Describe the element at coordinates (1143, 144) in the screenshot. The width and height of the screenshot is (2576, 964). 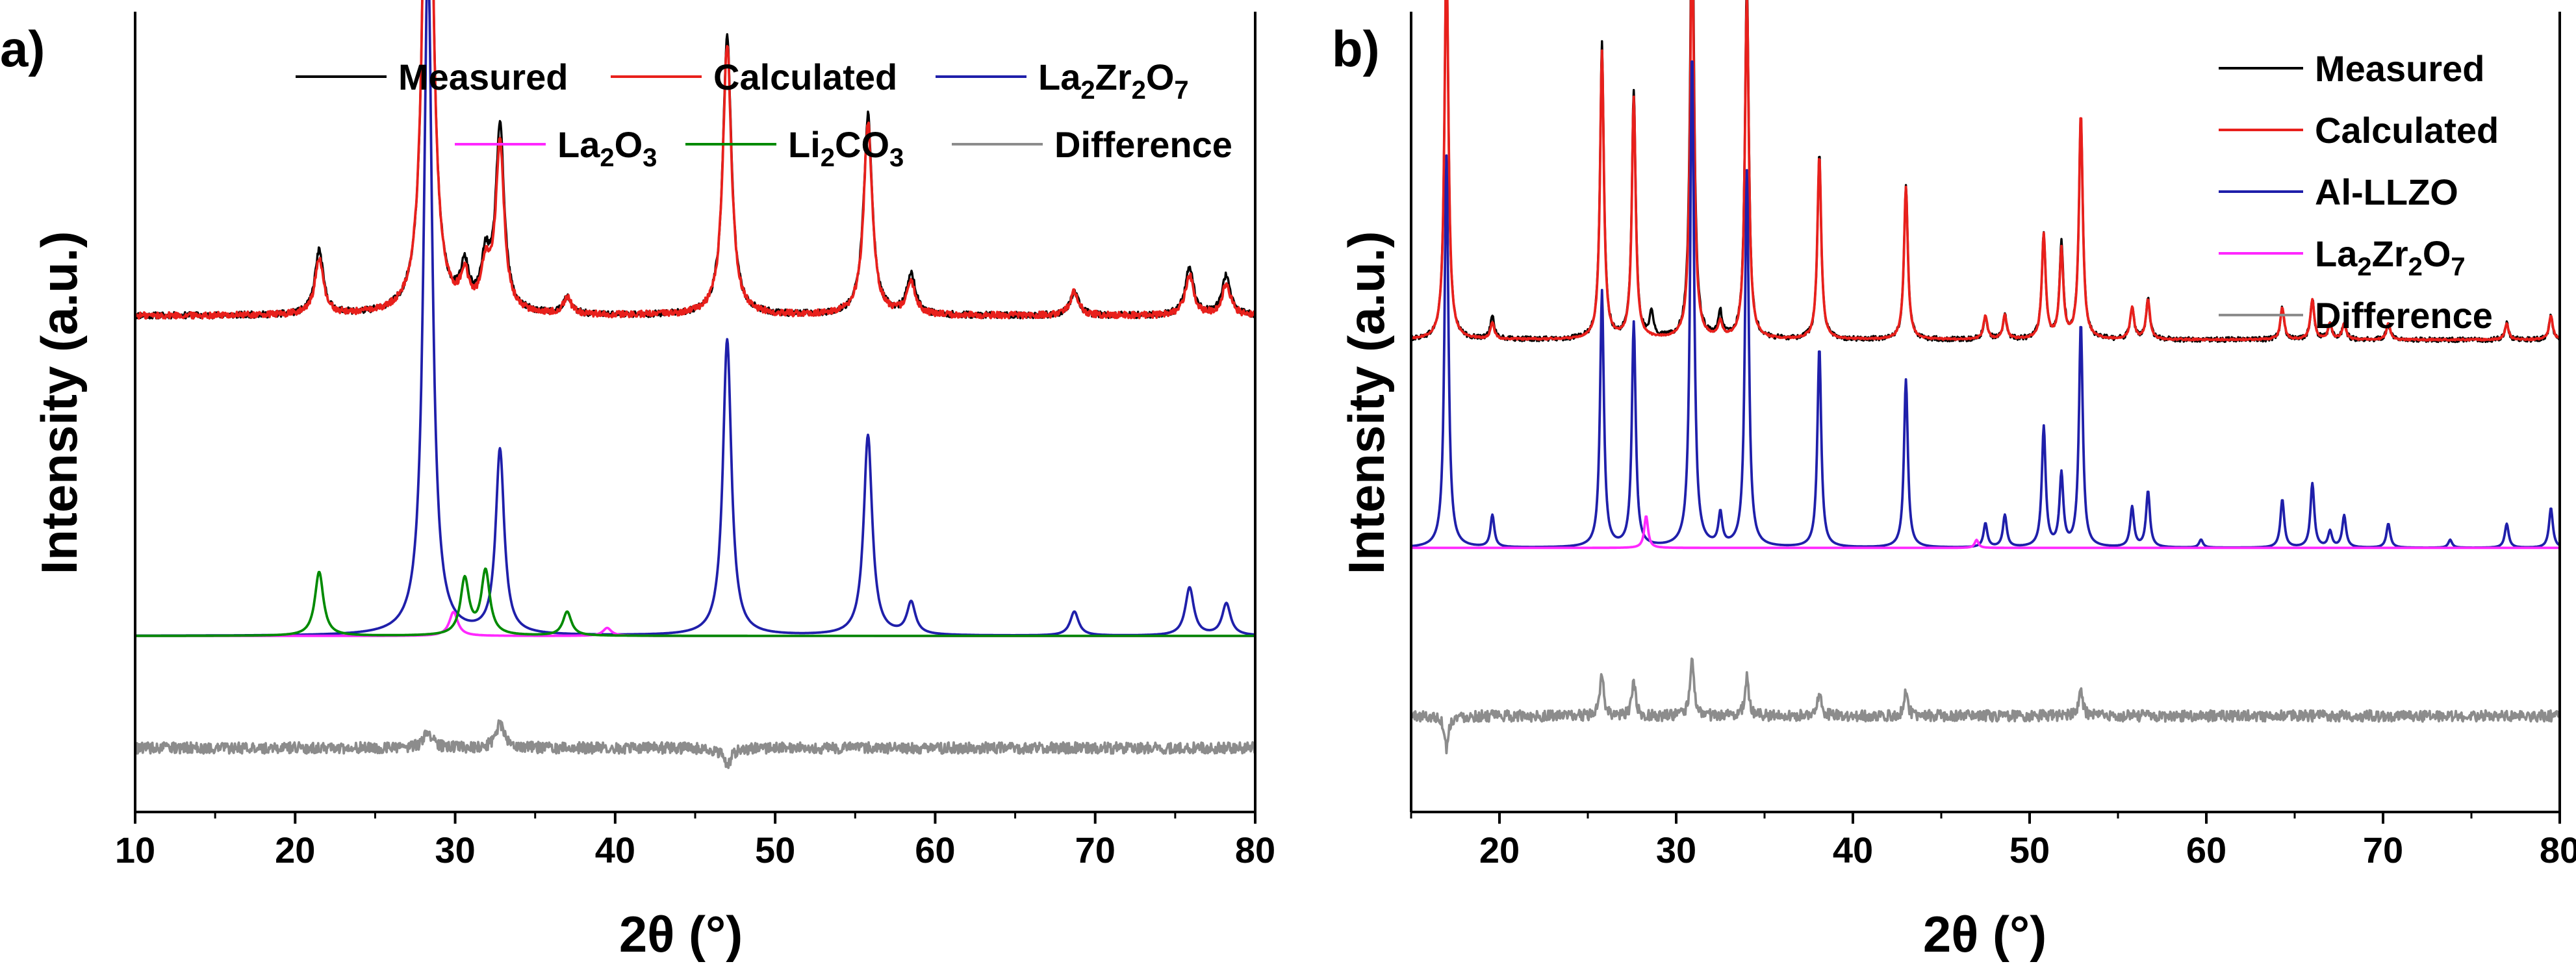
I see `panel-a-legend-label-difference: Difference` at that location.